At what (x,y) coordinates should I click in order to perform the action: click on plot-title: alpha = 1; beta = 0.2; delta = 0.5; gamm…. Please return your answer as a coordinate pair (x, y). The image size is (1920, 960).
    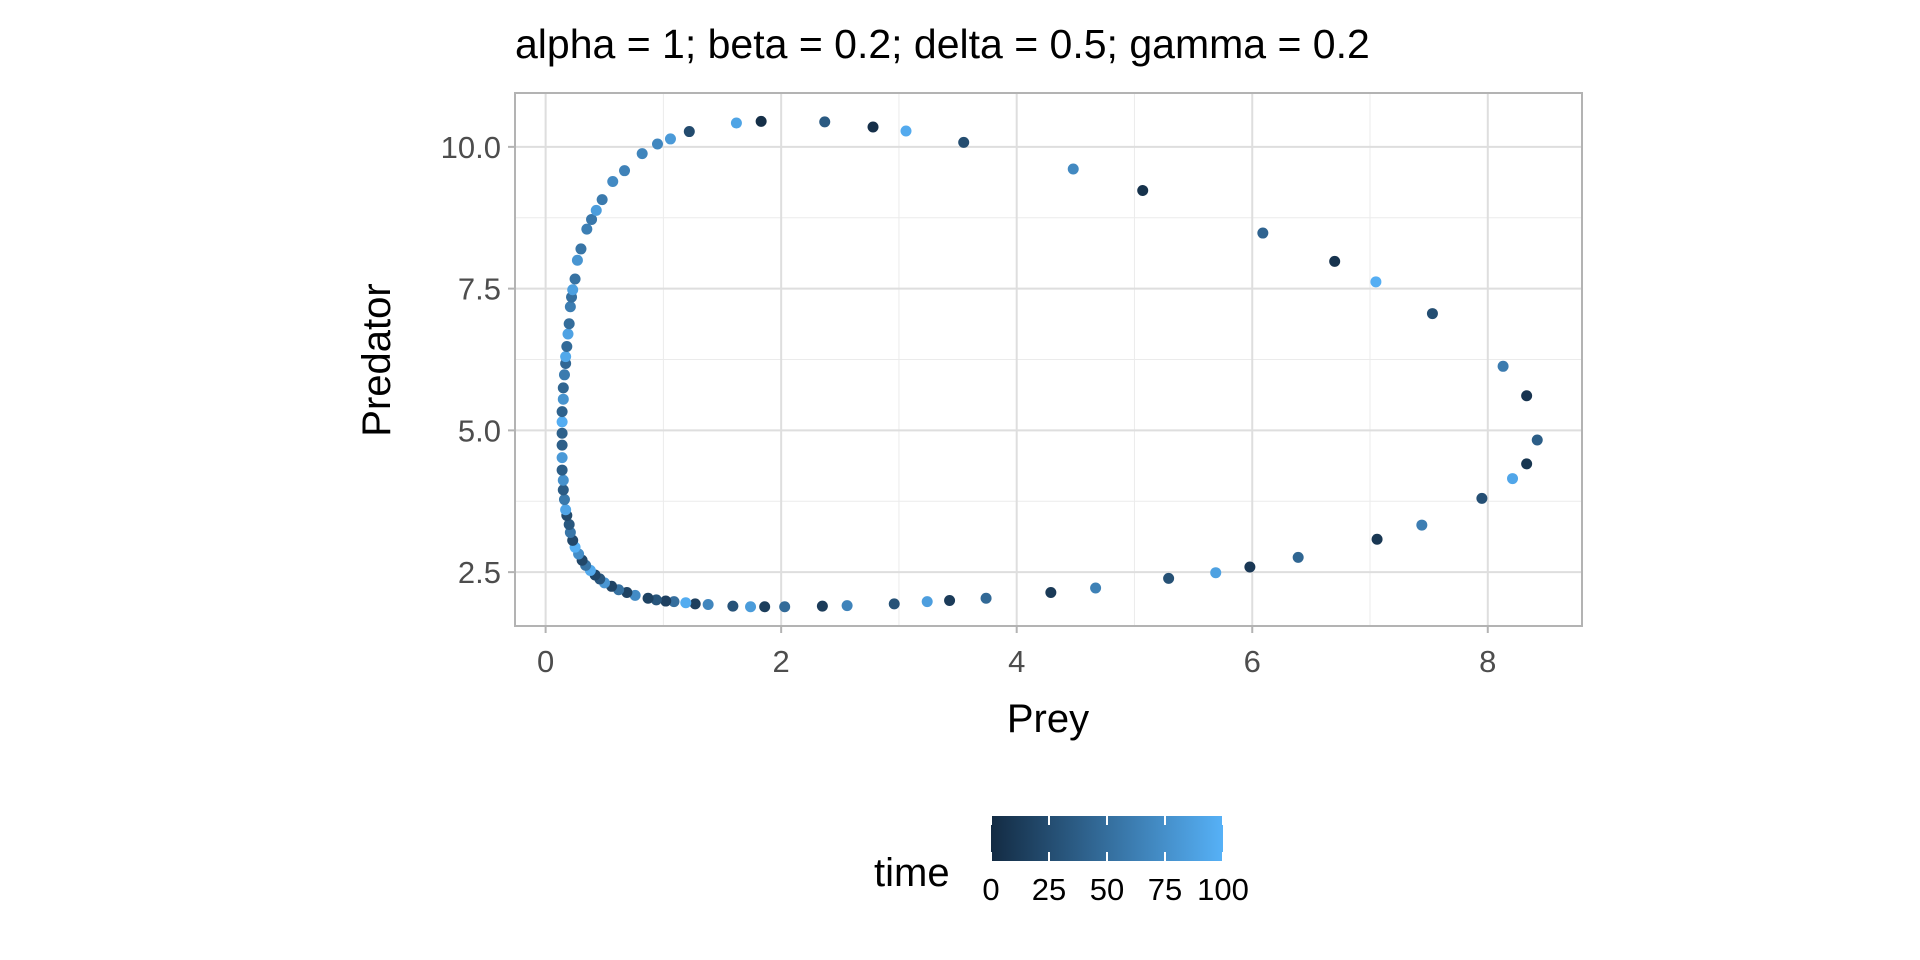
    Looking at the image, I should click on (942, 44).